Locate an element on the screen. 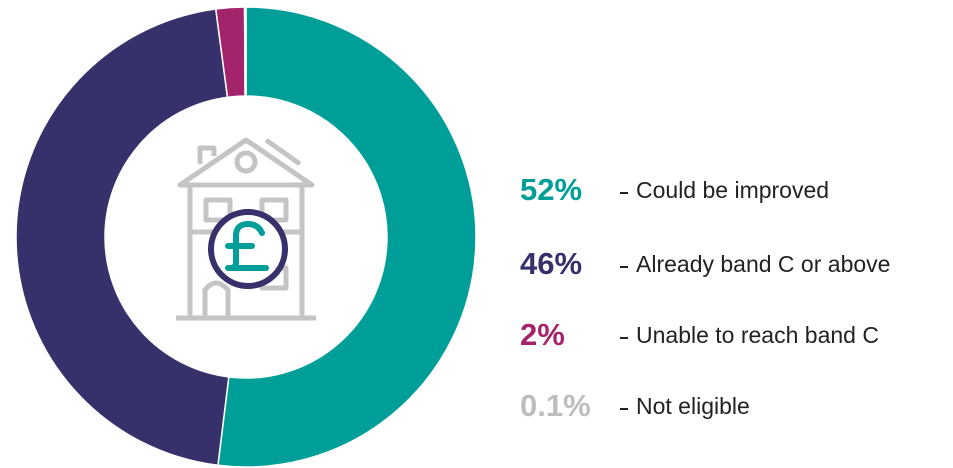 Image resolution: width=953 pixels, height=468 pixels. legend-label: Already band C or above is located at coordinates (763, 264).